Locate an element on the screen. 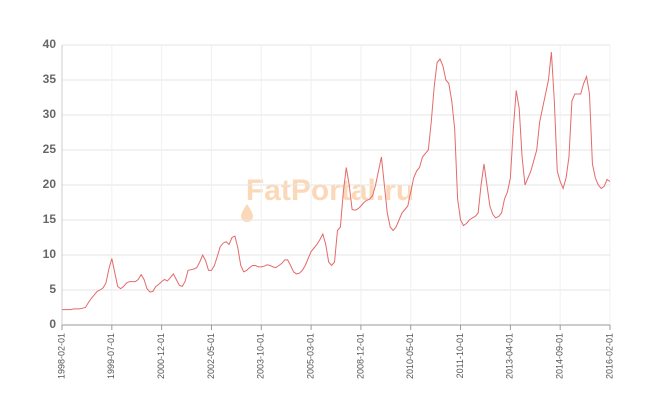 The width and height of the screenshot is (650, 400). x-tick-label: 2000-12-01 is located at coordinates (161, 356).